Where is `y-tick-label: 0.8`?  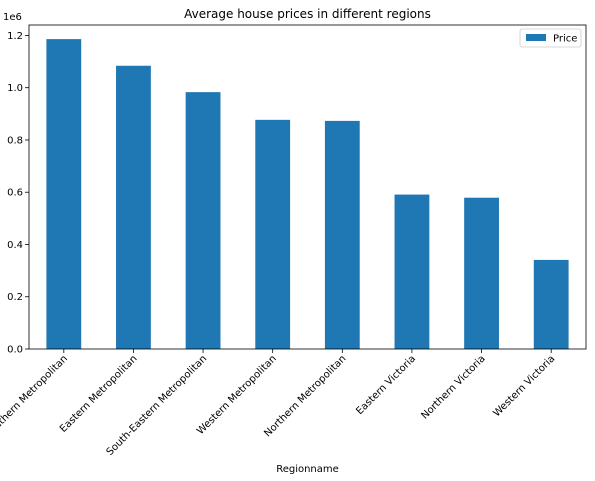
y-tick-label: 0.8 is located at coordinates (15, 140).